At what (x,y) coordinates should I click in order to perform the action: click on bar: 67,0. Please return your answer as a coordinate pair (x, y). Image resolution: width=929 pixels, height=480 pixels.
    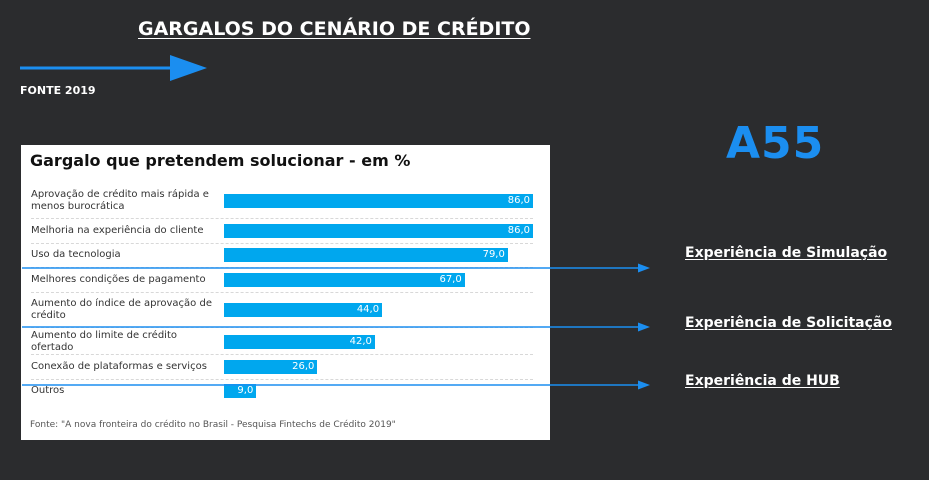
    Looking at the image, I should click on (344, 280).